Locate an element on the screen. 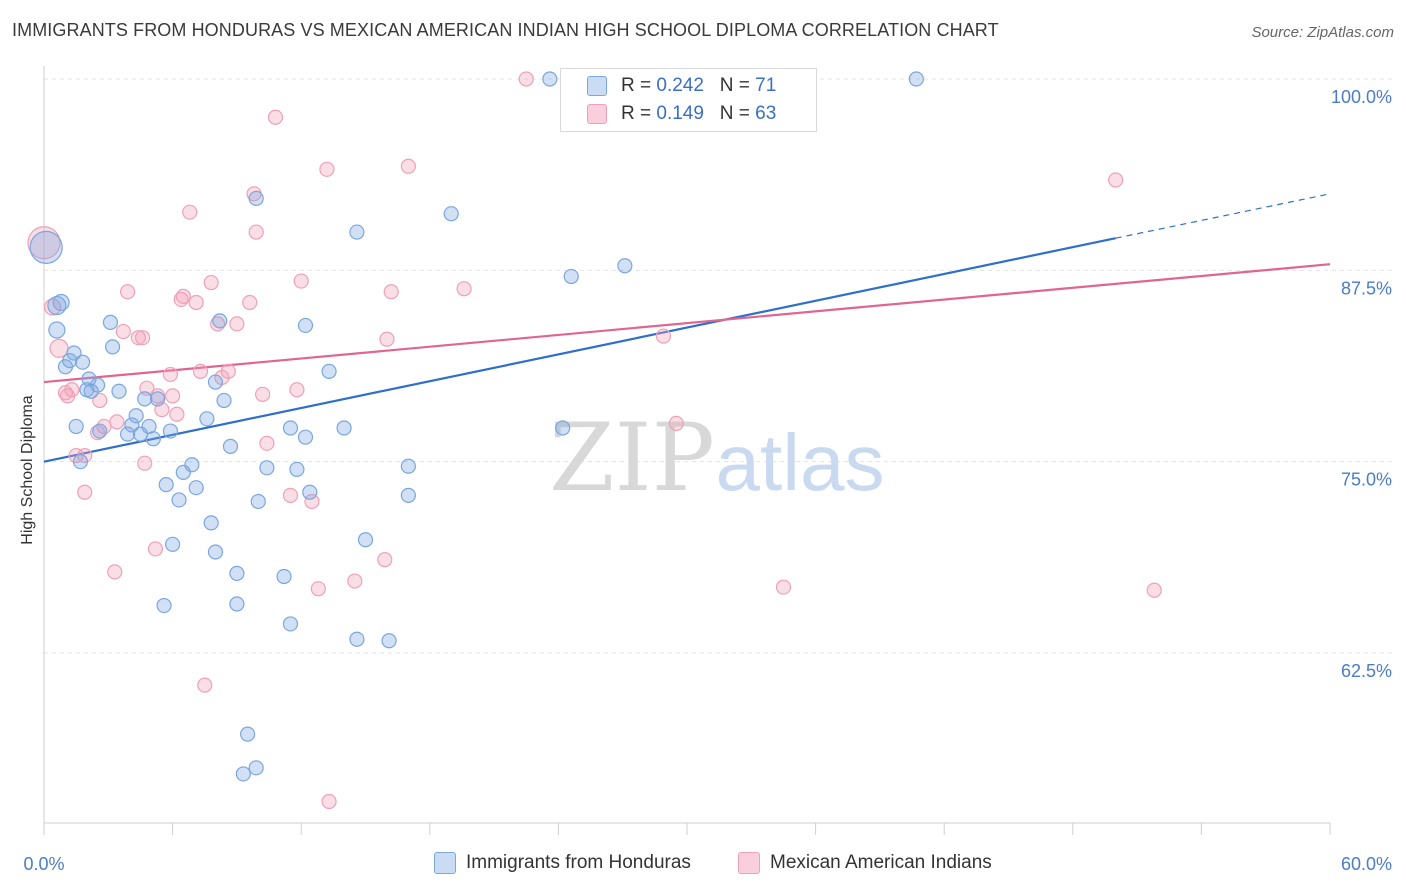  bottom-legend-swatch-blue is located at coordinates (445, 863).